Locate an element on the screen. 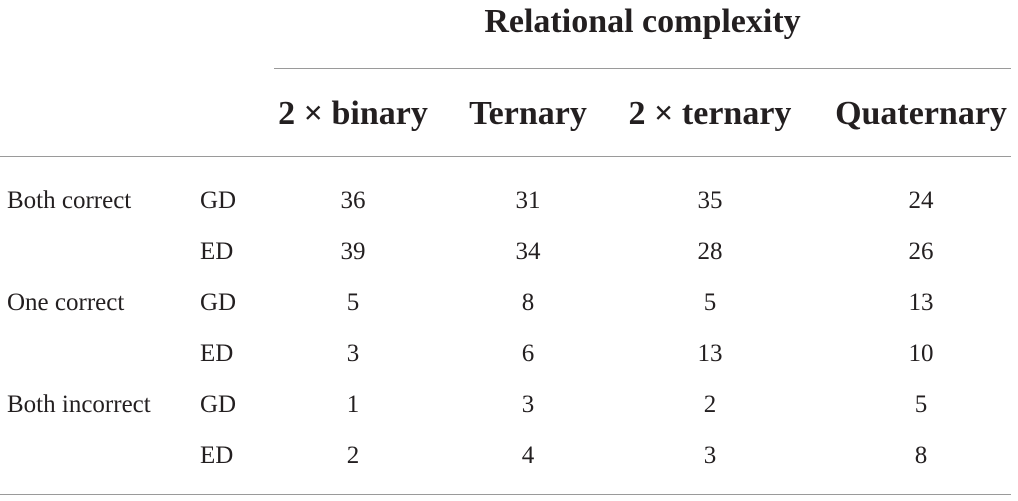 The height and width of the screenshot is (501, 1018). row-label-both-incorrect: Both incorrect is located at coordinates (79, 404).